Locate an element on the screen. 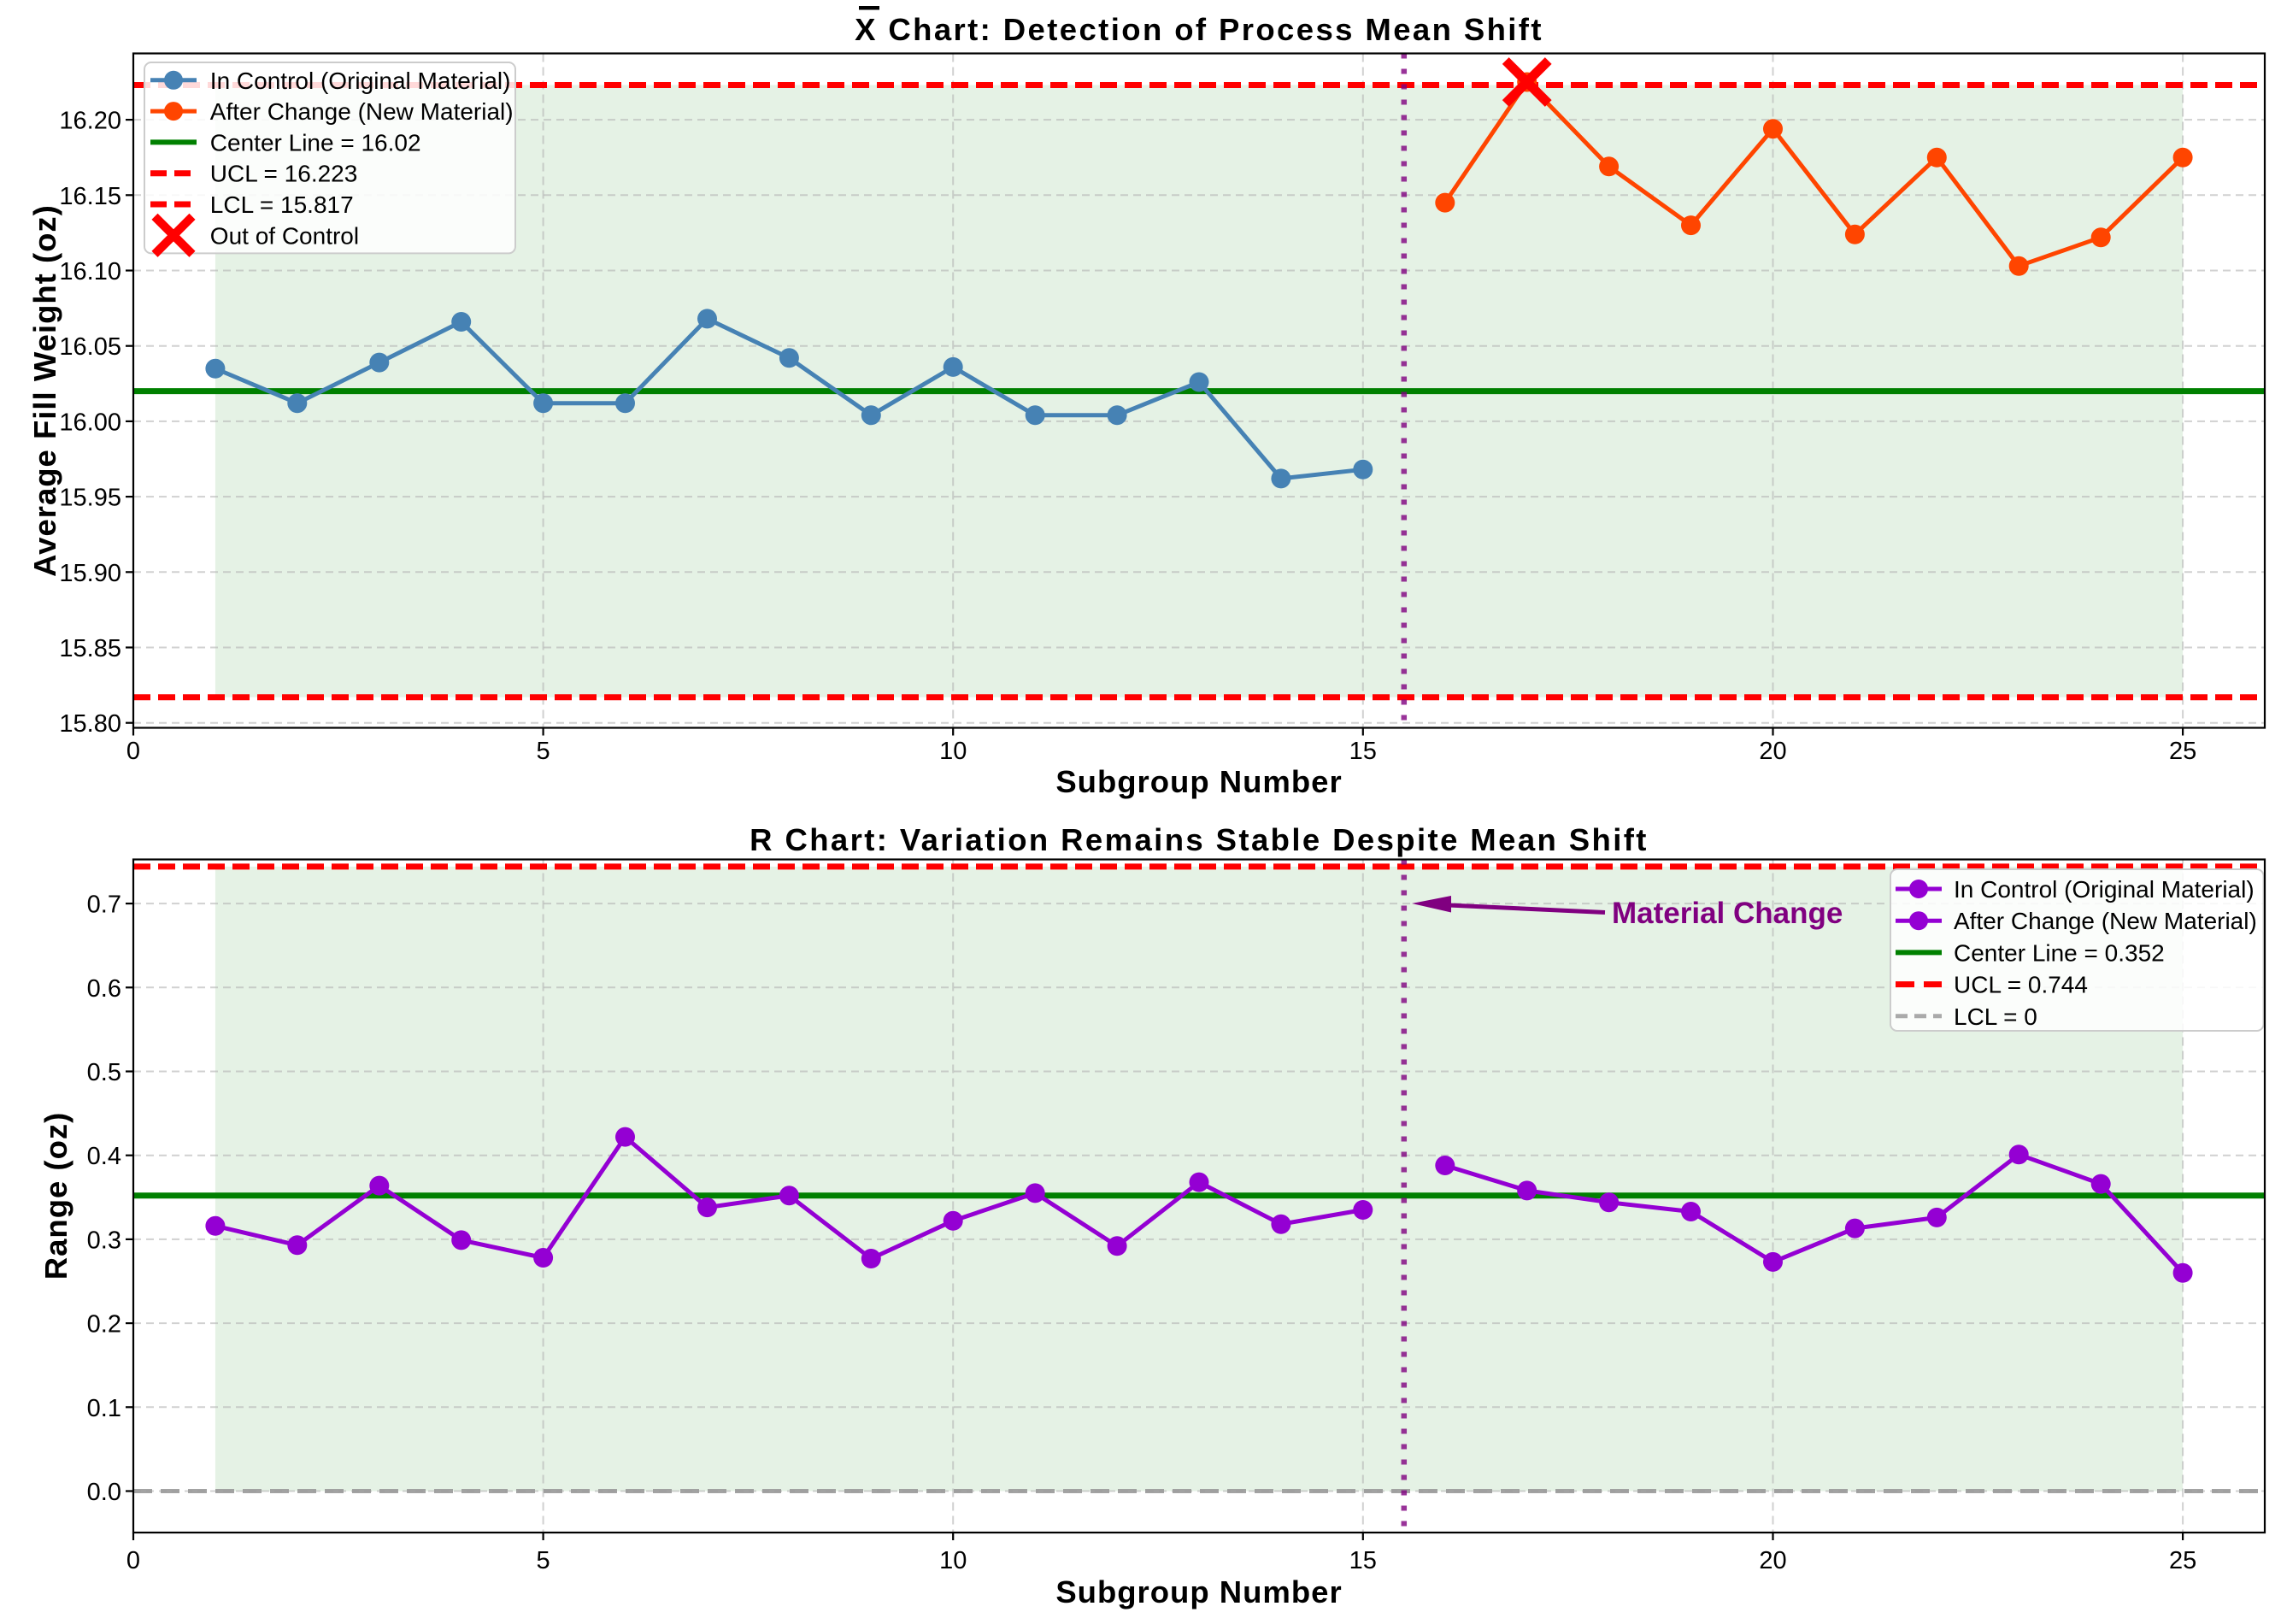 This screenshot has height=1624, width=2281. svg-text: 0.6 is located at coordinates (104, 989).